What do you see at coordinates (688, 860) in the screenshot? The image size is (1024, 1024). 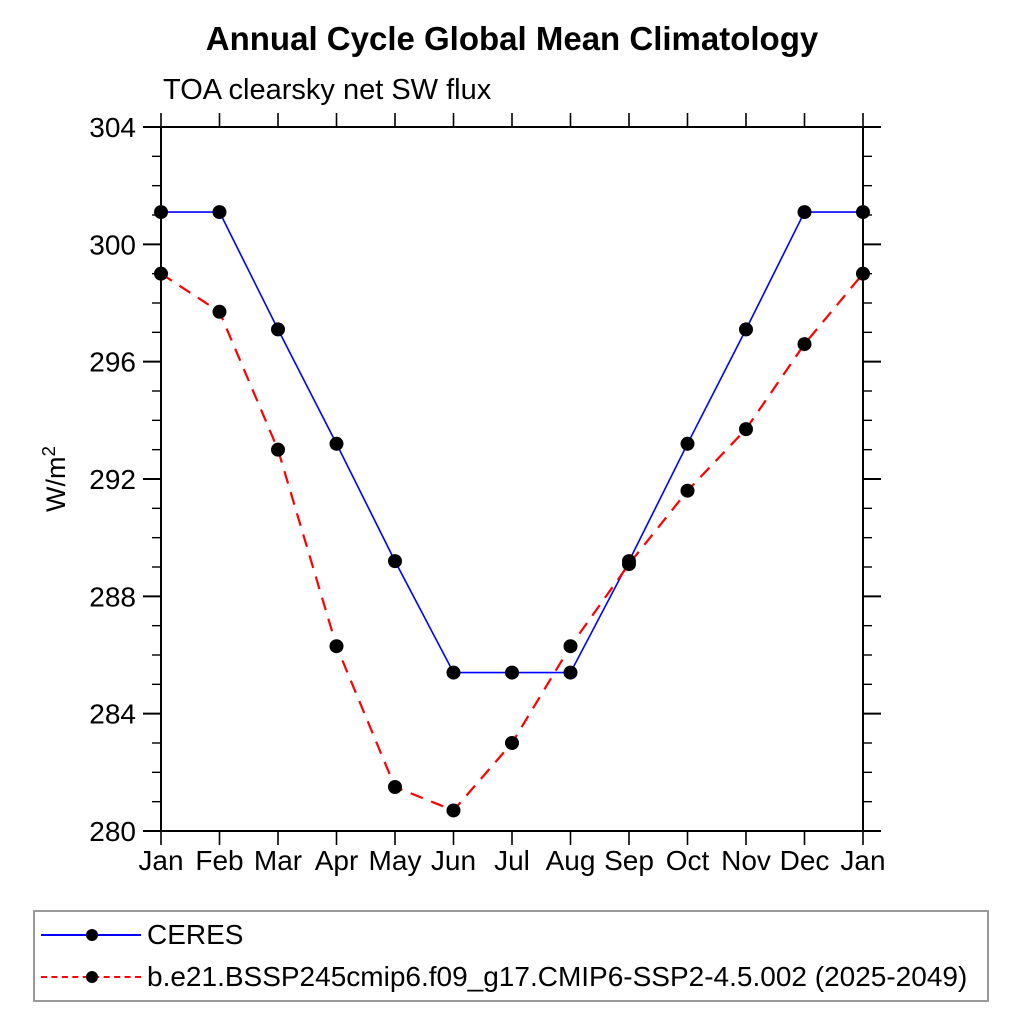 I see `x-tick-label: Oct` at bounding box center [688, 860].